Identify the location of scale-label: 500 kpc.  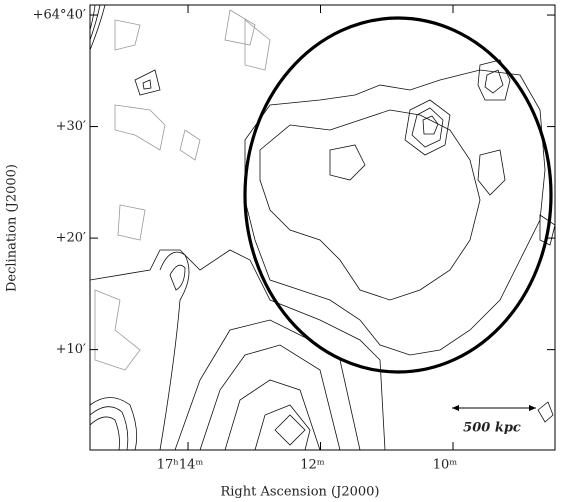
(492, 428).